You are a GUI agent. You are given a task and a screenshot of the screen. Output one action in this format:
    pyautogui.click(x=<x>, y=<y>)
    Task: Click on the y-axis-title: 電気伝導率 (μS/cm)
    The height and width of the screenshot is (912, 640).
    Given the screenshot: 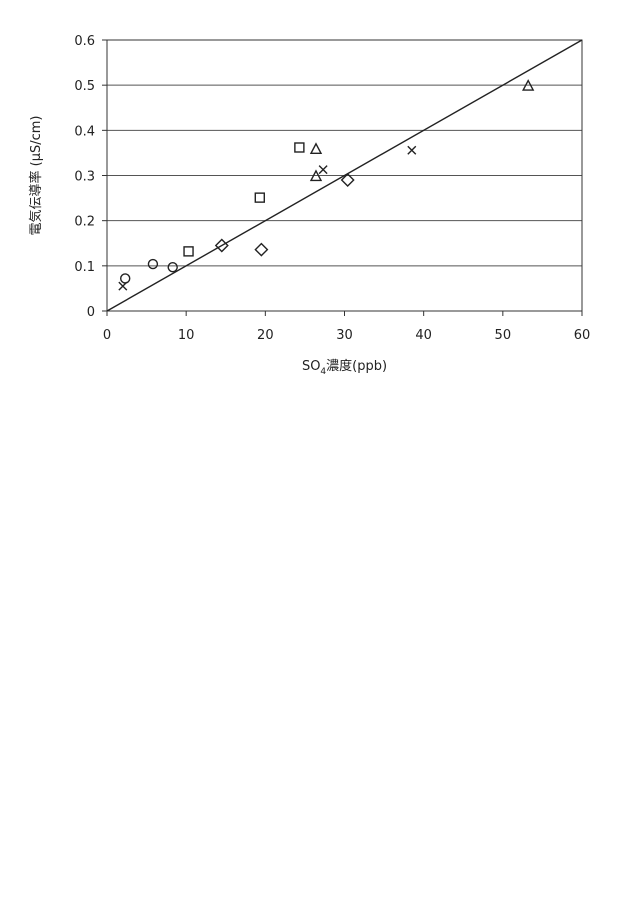 What is the action you would take?
    pyautogui.click(x=36, y=176)
    